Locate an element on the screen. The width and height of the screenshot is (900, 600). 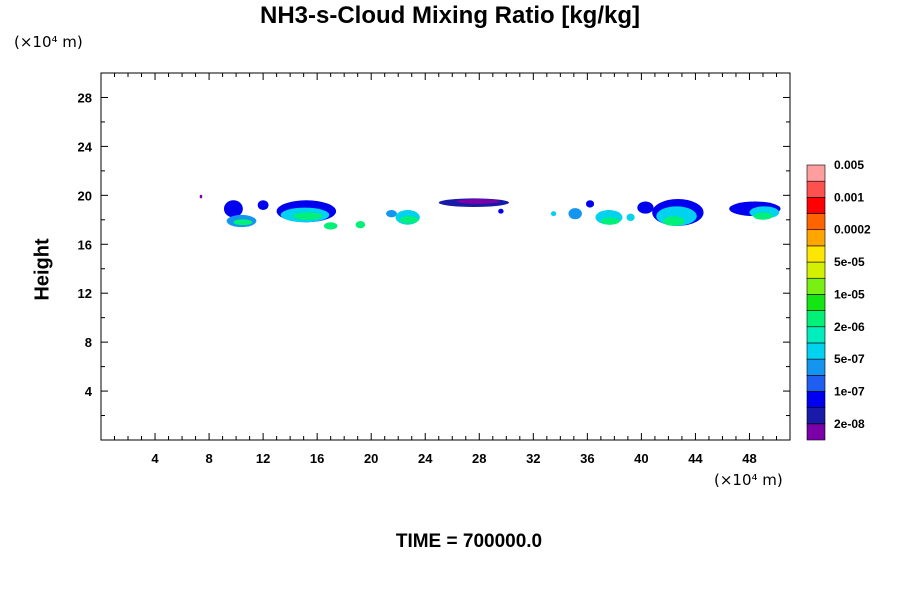
y-axis-unit: (×10⁴ m) is located at coordinates (48, 42).